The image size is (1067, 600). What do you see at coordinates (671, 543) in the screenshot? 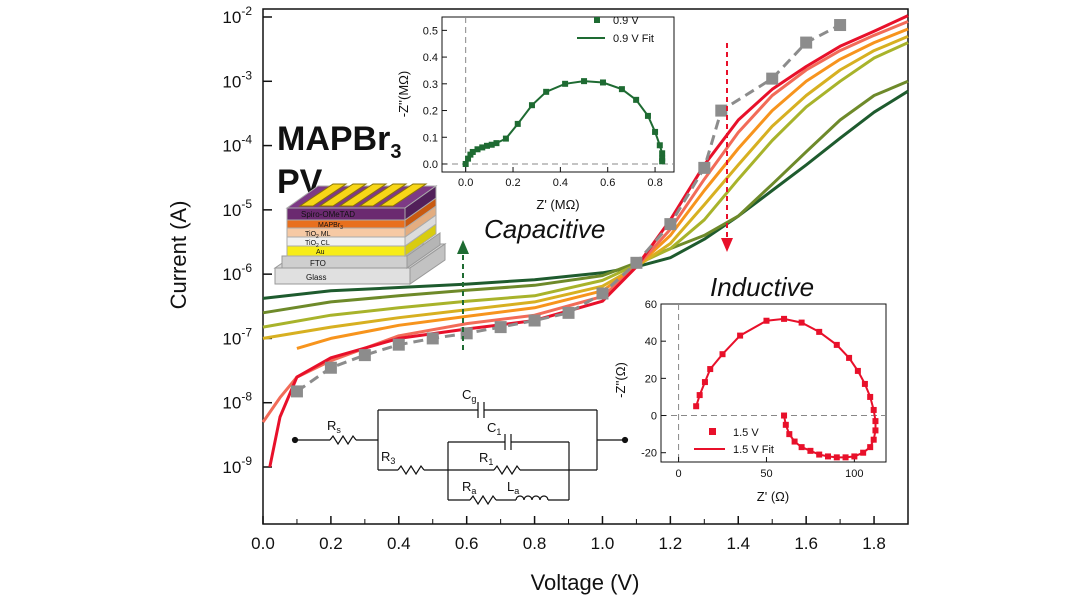
I see `x-tick-label: 1.2` at bounding box center [671, 543].